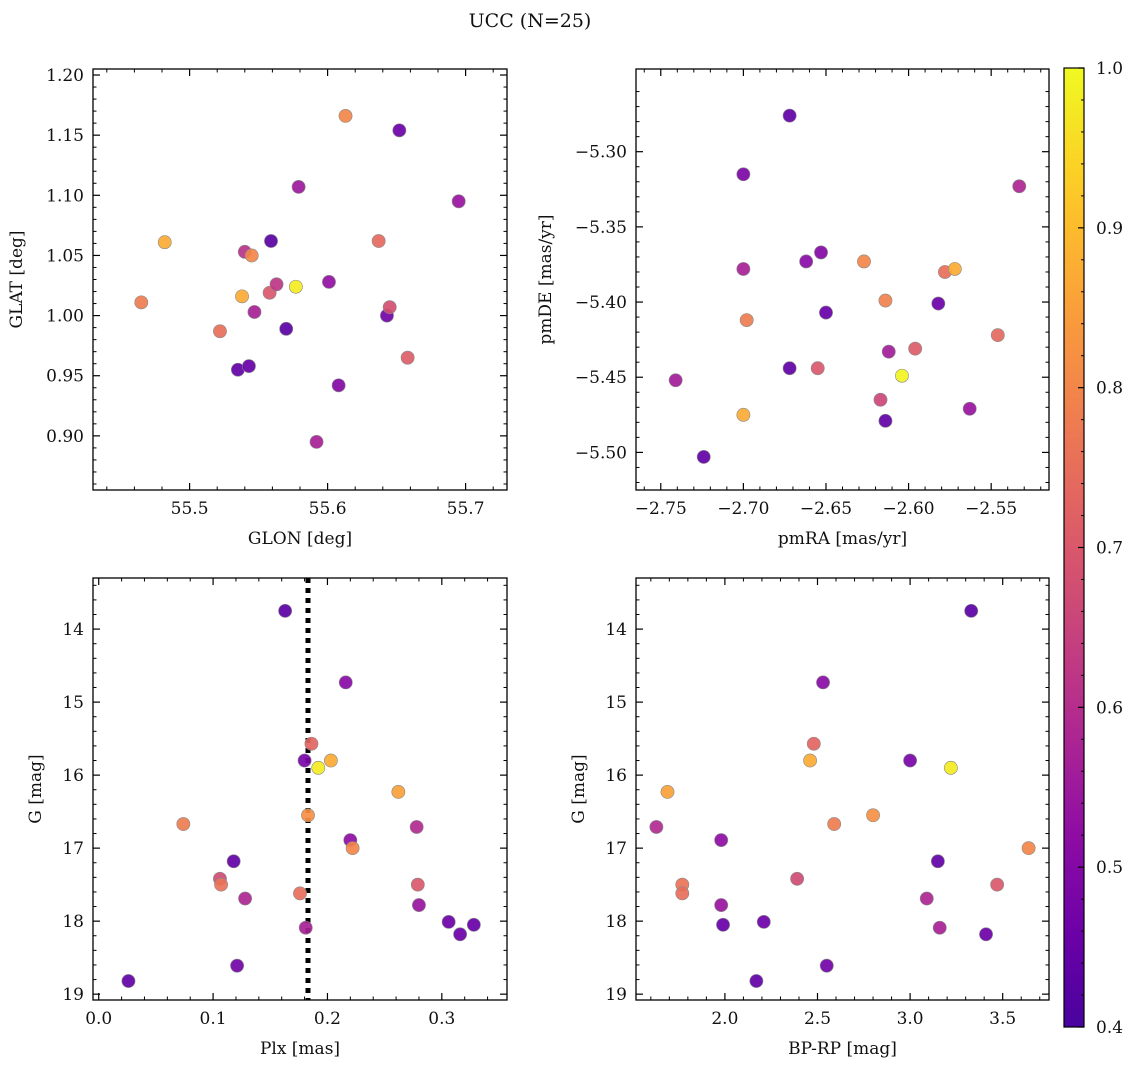  Describe the element at coordinates (300, 1049) in the screenshot. I see `x-axis-label: Plx [mas]` at that location.